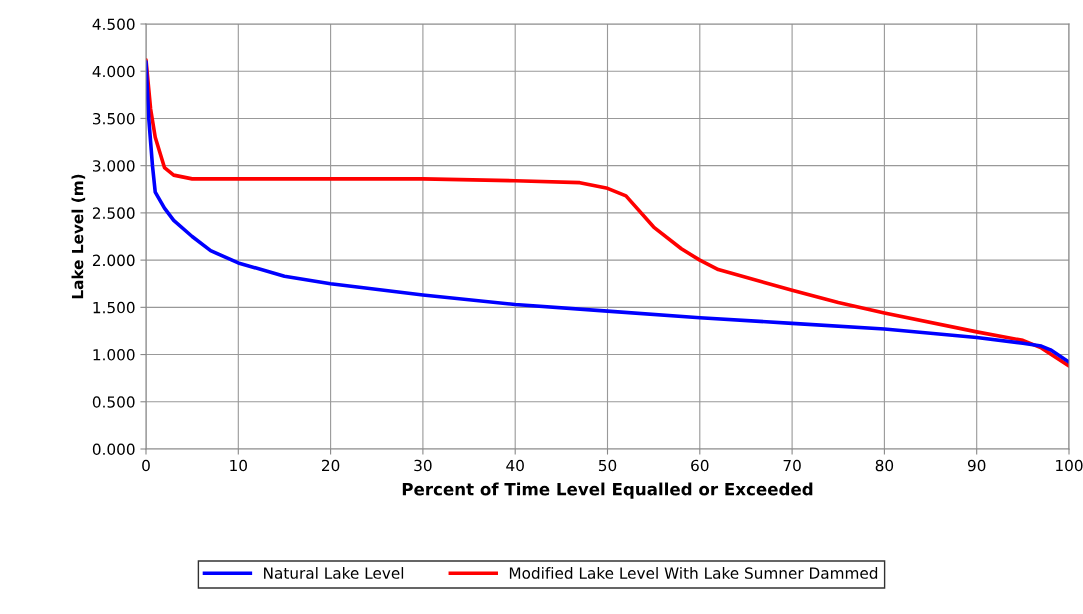  What do you see at coordinates (113, 213) in the screenshot?
I see `y-tick-label: 2.500` at bounding box center [113, 213].